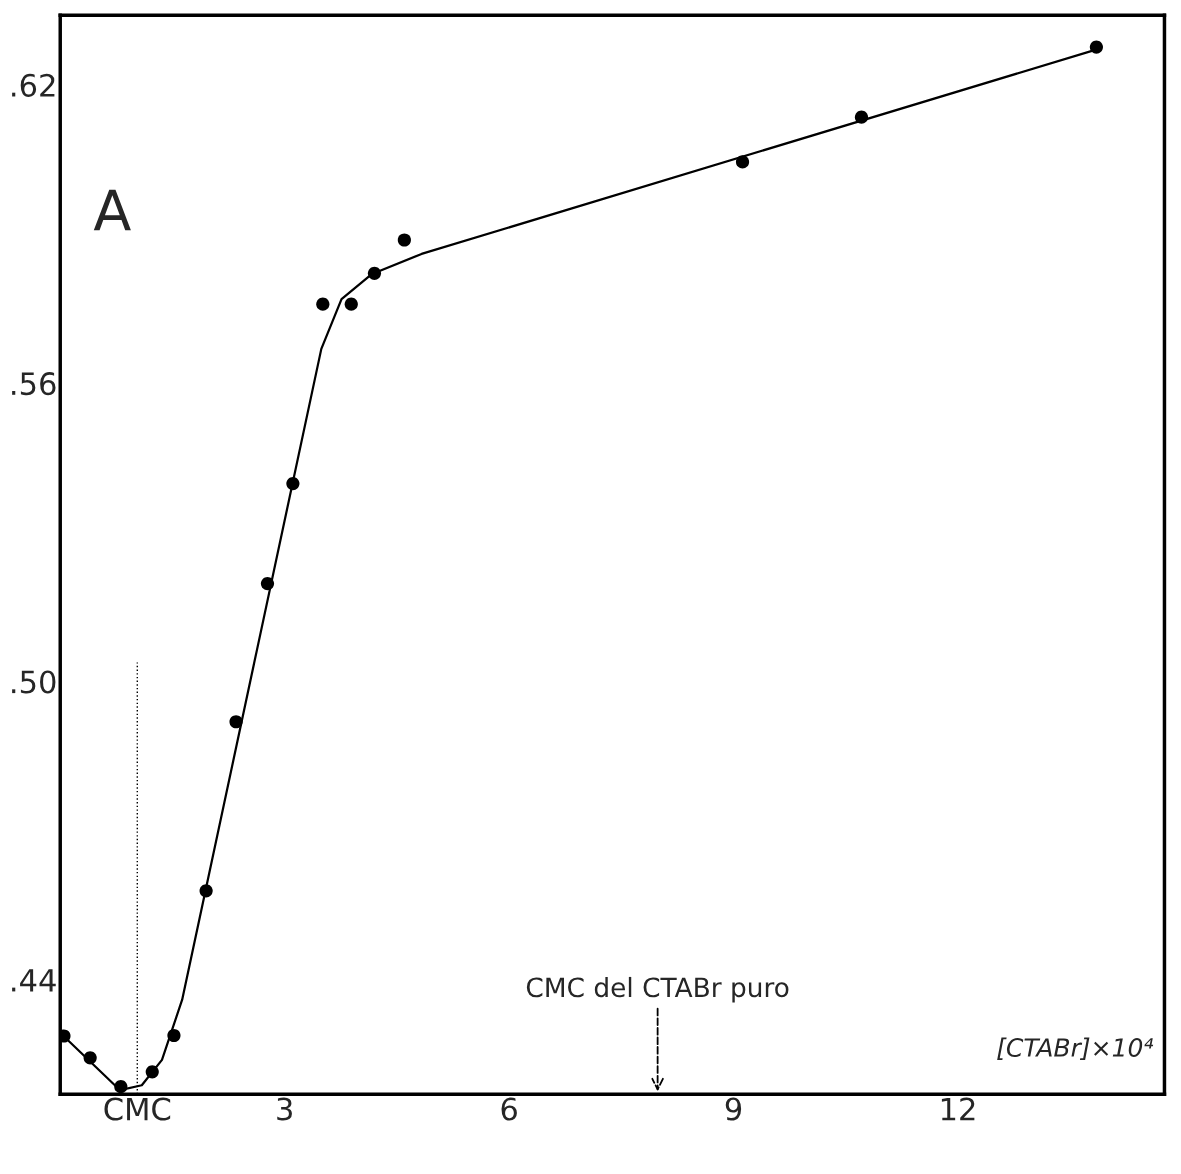  I want to click on annotation: A, so click(112, 210).